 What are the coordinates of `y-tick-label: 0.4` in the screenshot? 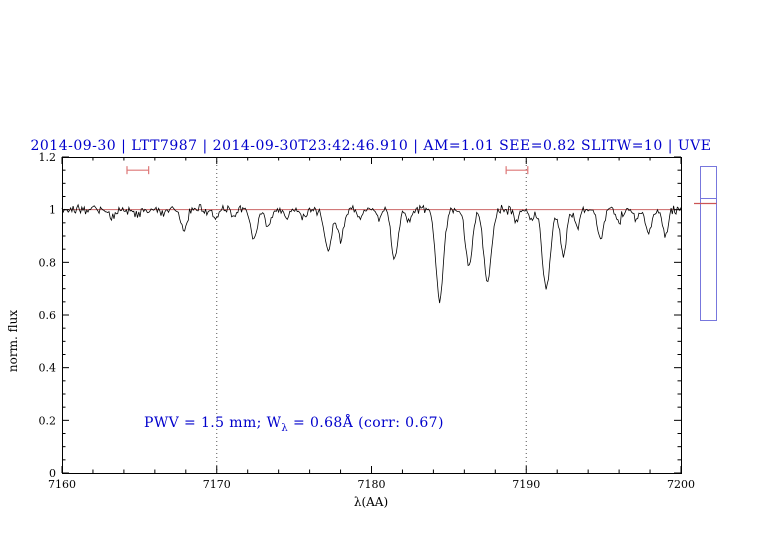 It's located at (48, 368).